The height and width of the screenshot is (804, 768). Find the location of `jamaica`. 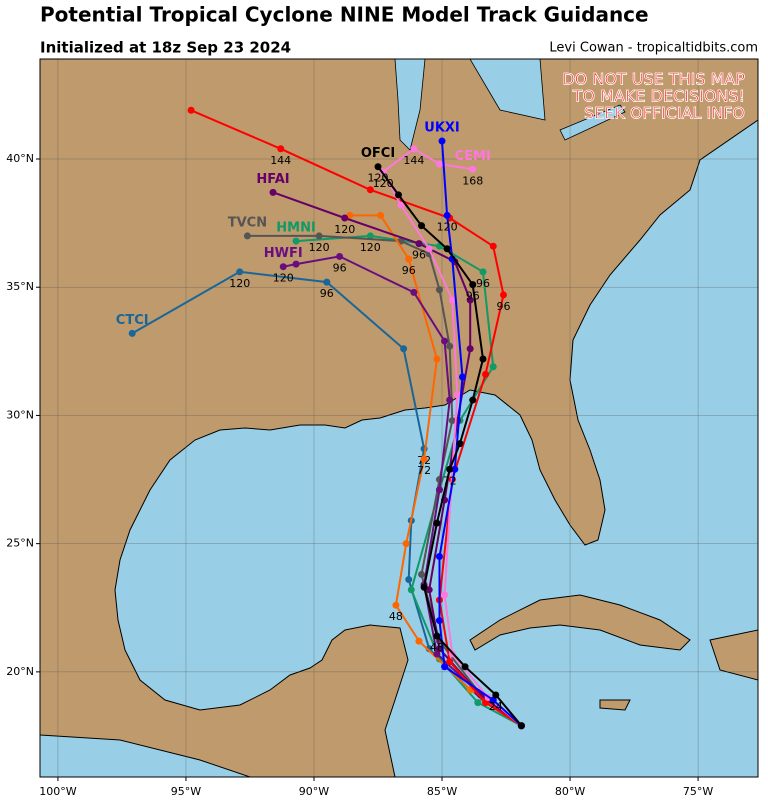

jamaica is located at coordinates (615, 705).